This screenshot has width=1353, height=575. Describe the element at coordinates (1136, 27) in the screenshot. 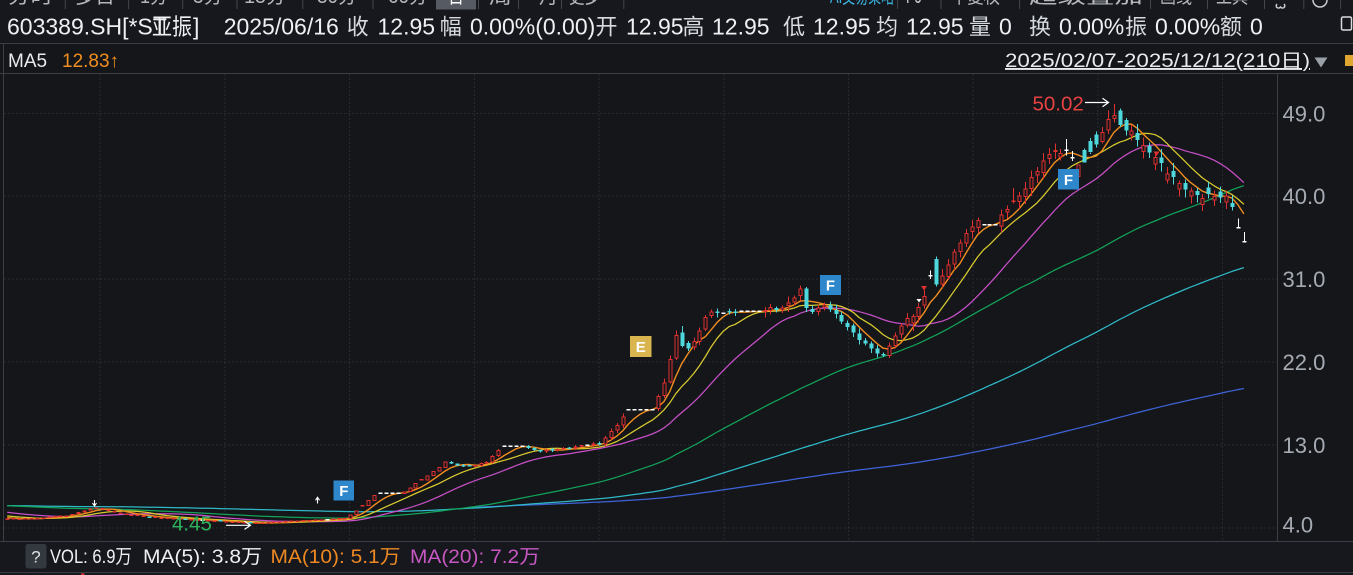

I see `svg-text: 振` at that location.